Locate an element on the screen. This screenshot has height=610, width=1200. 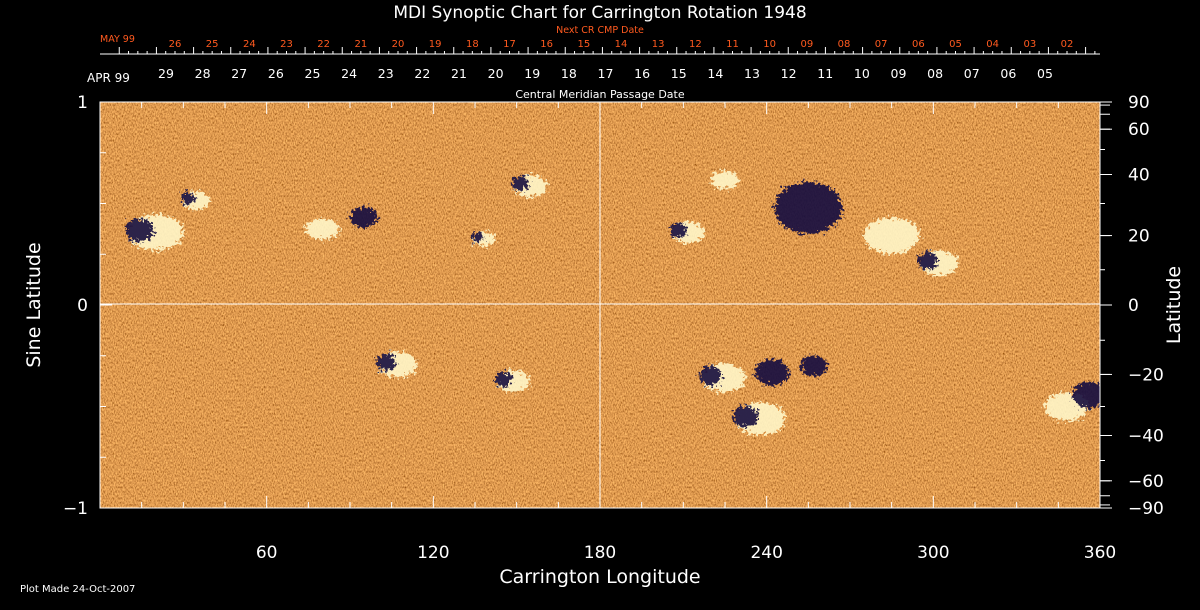
cmp-day-label: 26 is located at coordinates (276, 73).